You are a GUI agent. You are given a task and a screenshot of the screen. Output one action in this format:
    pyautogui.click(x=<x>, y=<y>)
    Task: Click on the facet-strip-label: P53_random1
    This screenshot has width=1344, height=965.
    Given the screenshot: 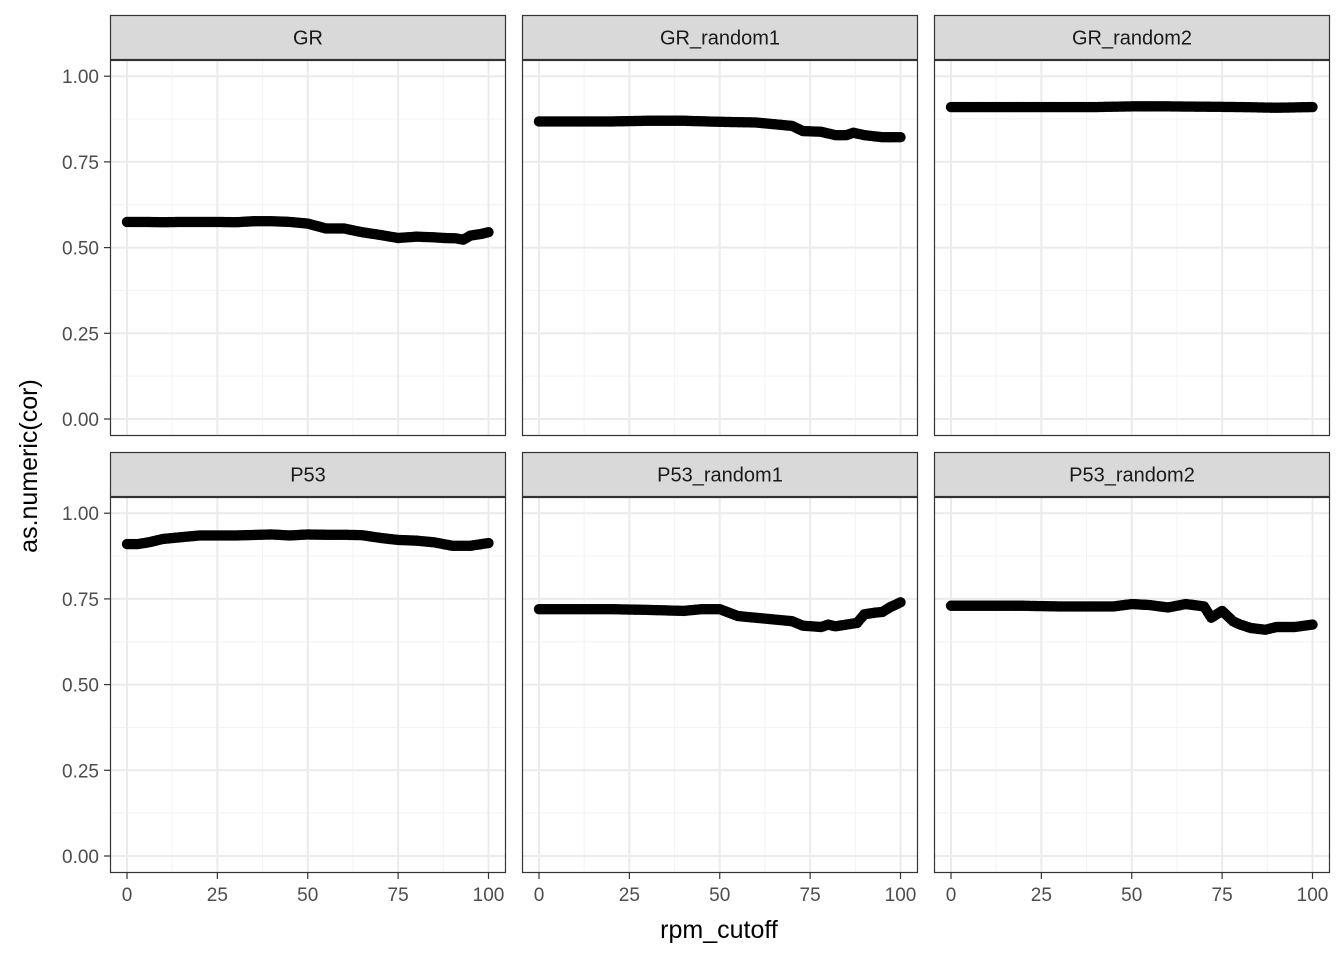 What is the action you would take?
    pyautogui.click(x=720, y=476)
    